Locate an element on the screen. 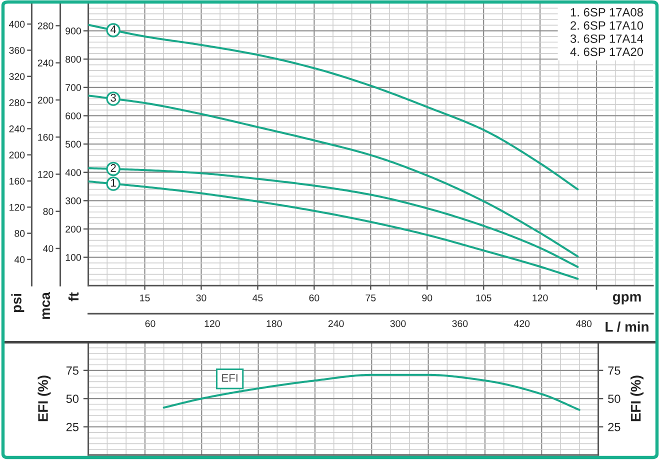 Image resolution: width=660 pixels, height=460 pixels. series-label: 2 is located at coordinates (113, 168).